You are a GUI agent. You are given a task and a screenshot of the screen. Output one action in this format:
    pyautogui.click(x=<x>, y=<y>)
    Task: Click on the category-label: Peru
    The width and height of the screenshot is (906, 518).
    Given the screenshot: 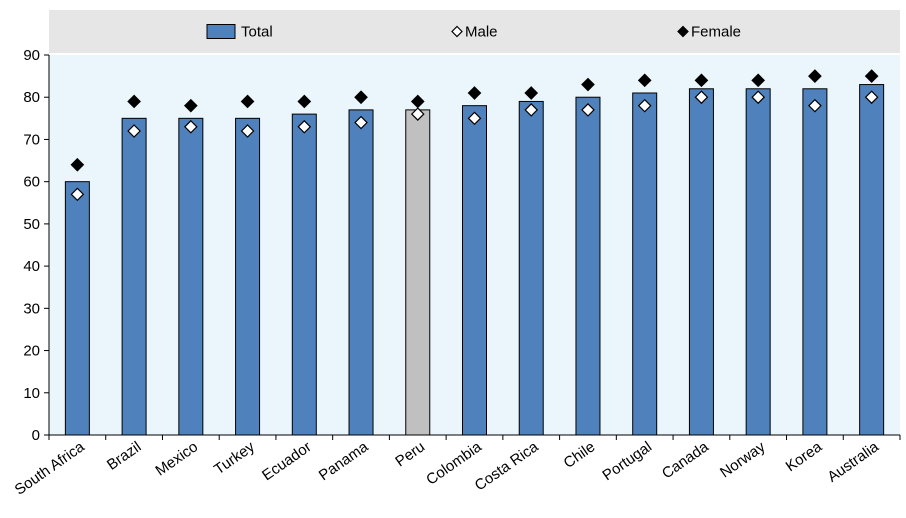 What is the action you would take?
    pyautogui.click(x=410, y=454)
    